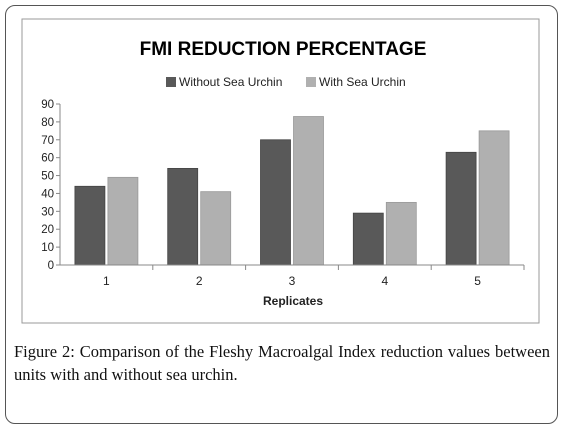 This screenshot has height=431, width=565. Describe the element at coordinates (384, 281) in the screenshot. I see `x-tick-label: 4` at that location.